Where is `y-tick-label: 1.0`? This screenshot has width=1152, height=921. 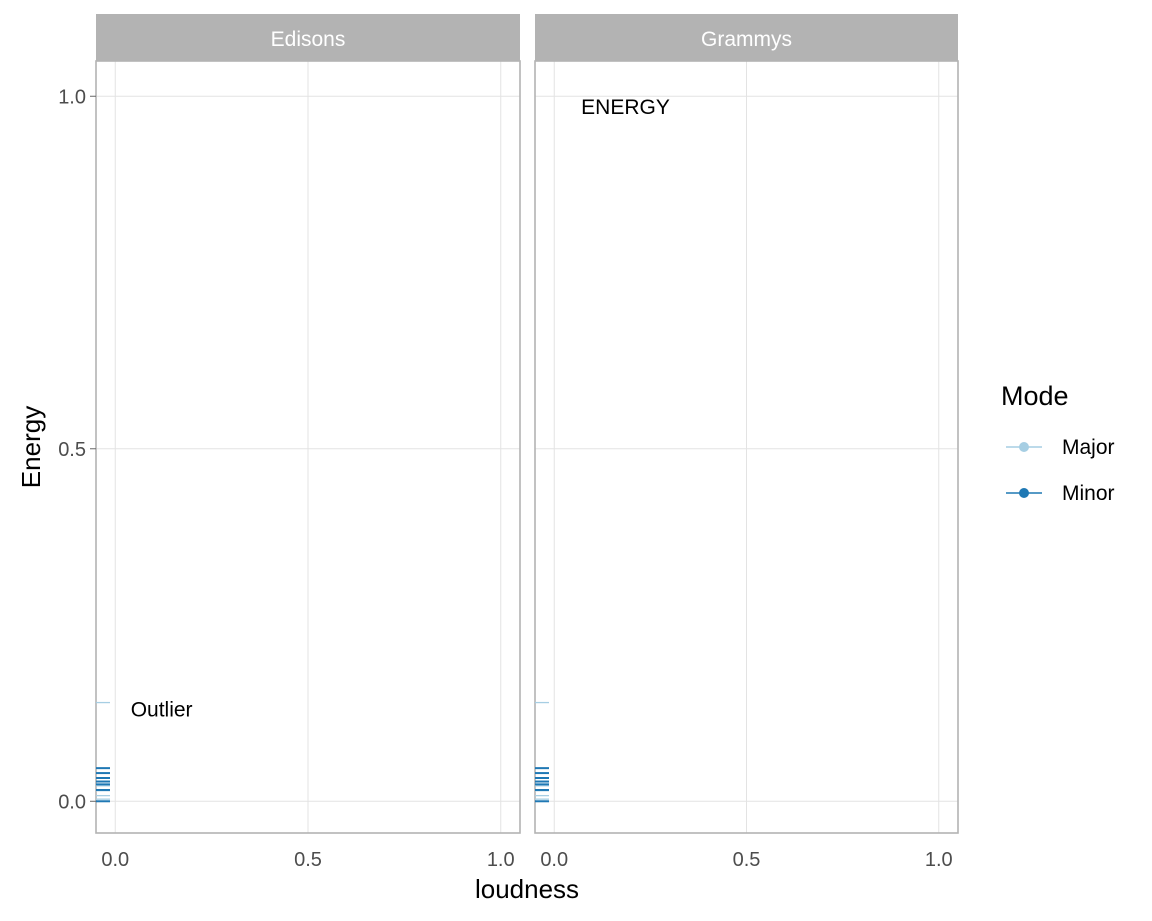
y-tick-label: 1.0 is located at coordinates (72, 97).